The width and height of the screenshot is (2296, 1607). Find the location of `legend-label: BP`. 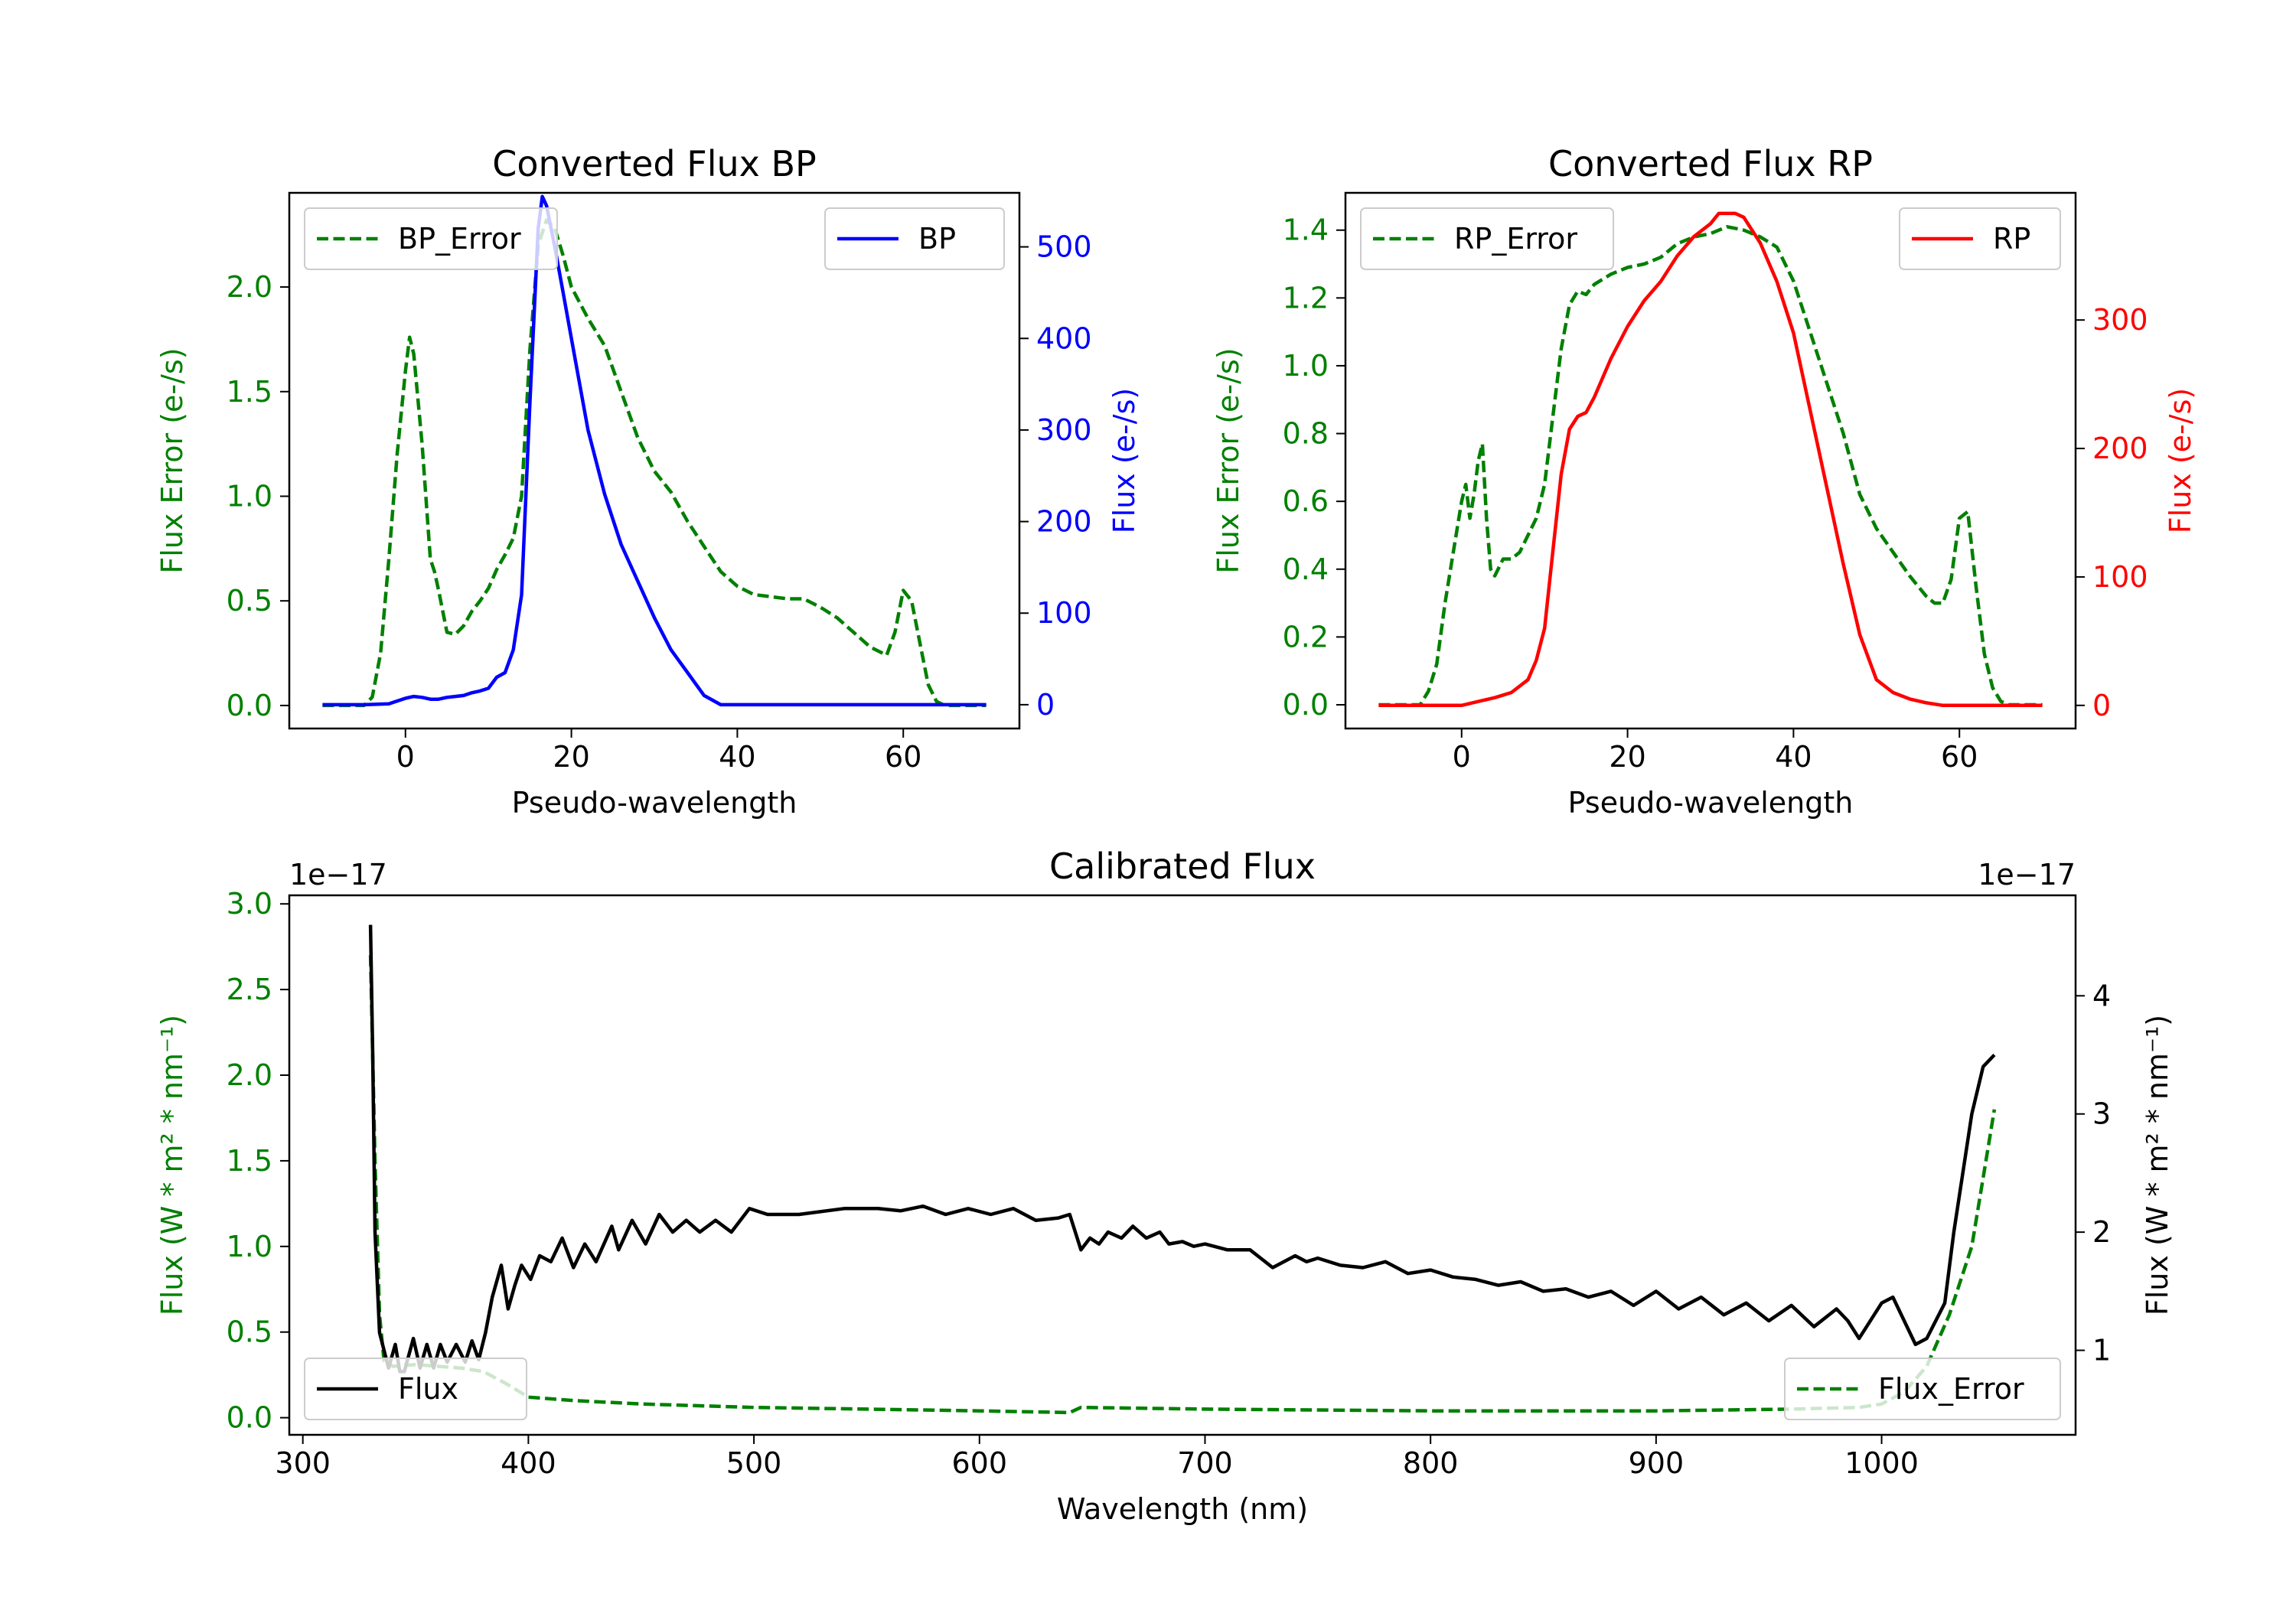

legend-label: BP is located at coordinates (937, 239).